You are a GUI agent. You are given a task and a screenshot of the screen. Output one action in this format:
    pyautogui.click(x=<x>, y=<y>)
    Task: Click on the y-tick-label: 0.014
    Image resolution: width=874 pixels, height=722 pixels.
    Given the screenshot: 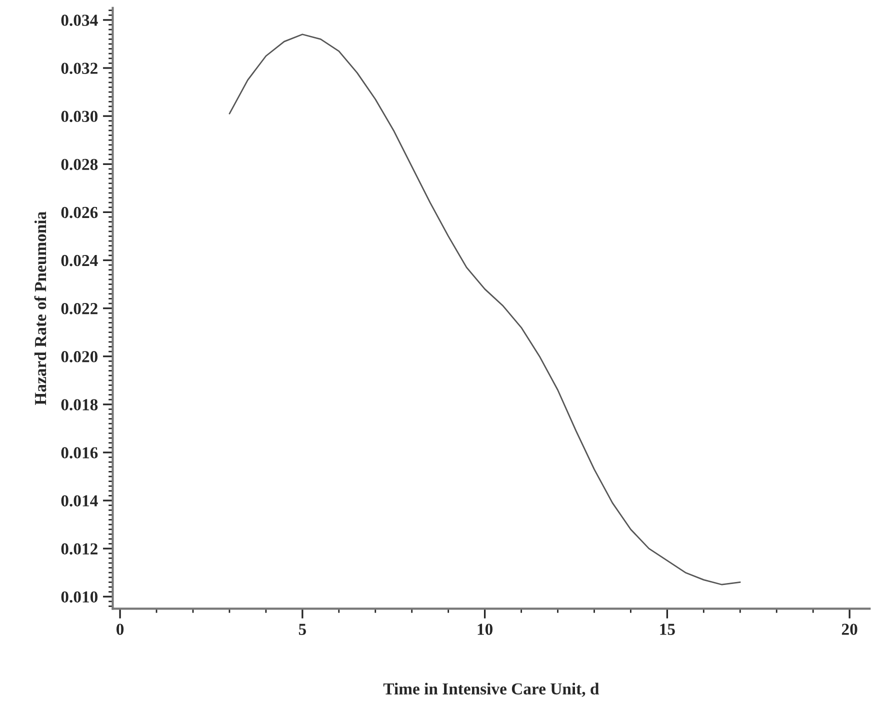 What is the action you would take?
    pyautogui.click(x=79, y=501)
    